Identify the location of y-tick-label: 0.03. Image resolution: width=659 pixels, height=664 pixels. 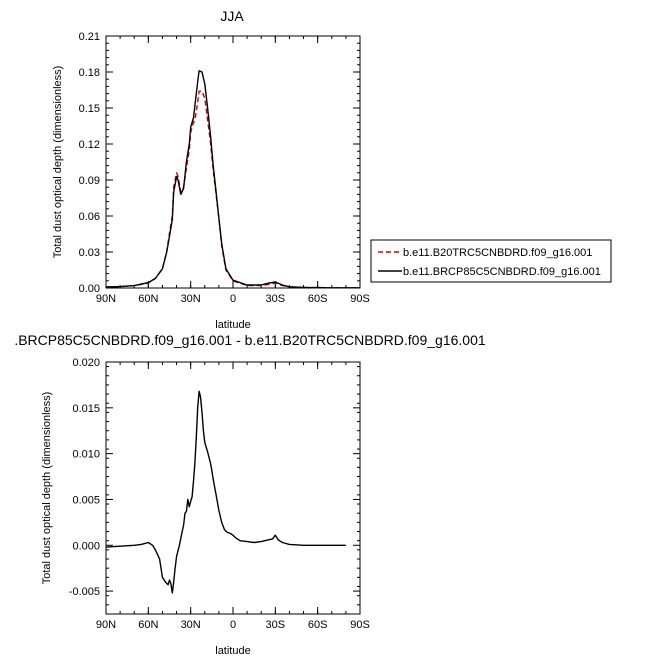
(89, 253).